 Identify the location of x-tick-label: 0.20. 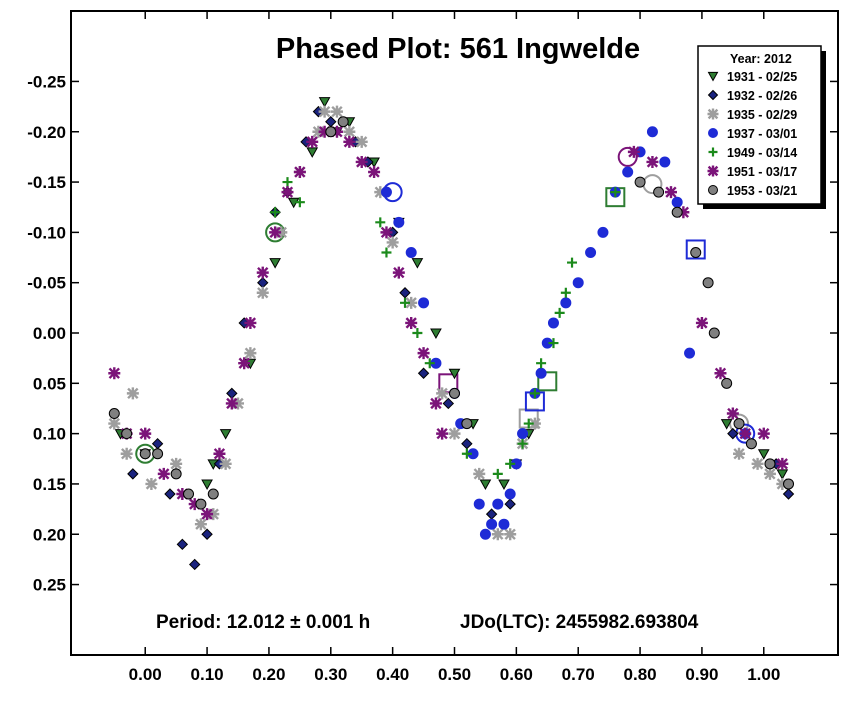
(268, 674).